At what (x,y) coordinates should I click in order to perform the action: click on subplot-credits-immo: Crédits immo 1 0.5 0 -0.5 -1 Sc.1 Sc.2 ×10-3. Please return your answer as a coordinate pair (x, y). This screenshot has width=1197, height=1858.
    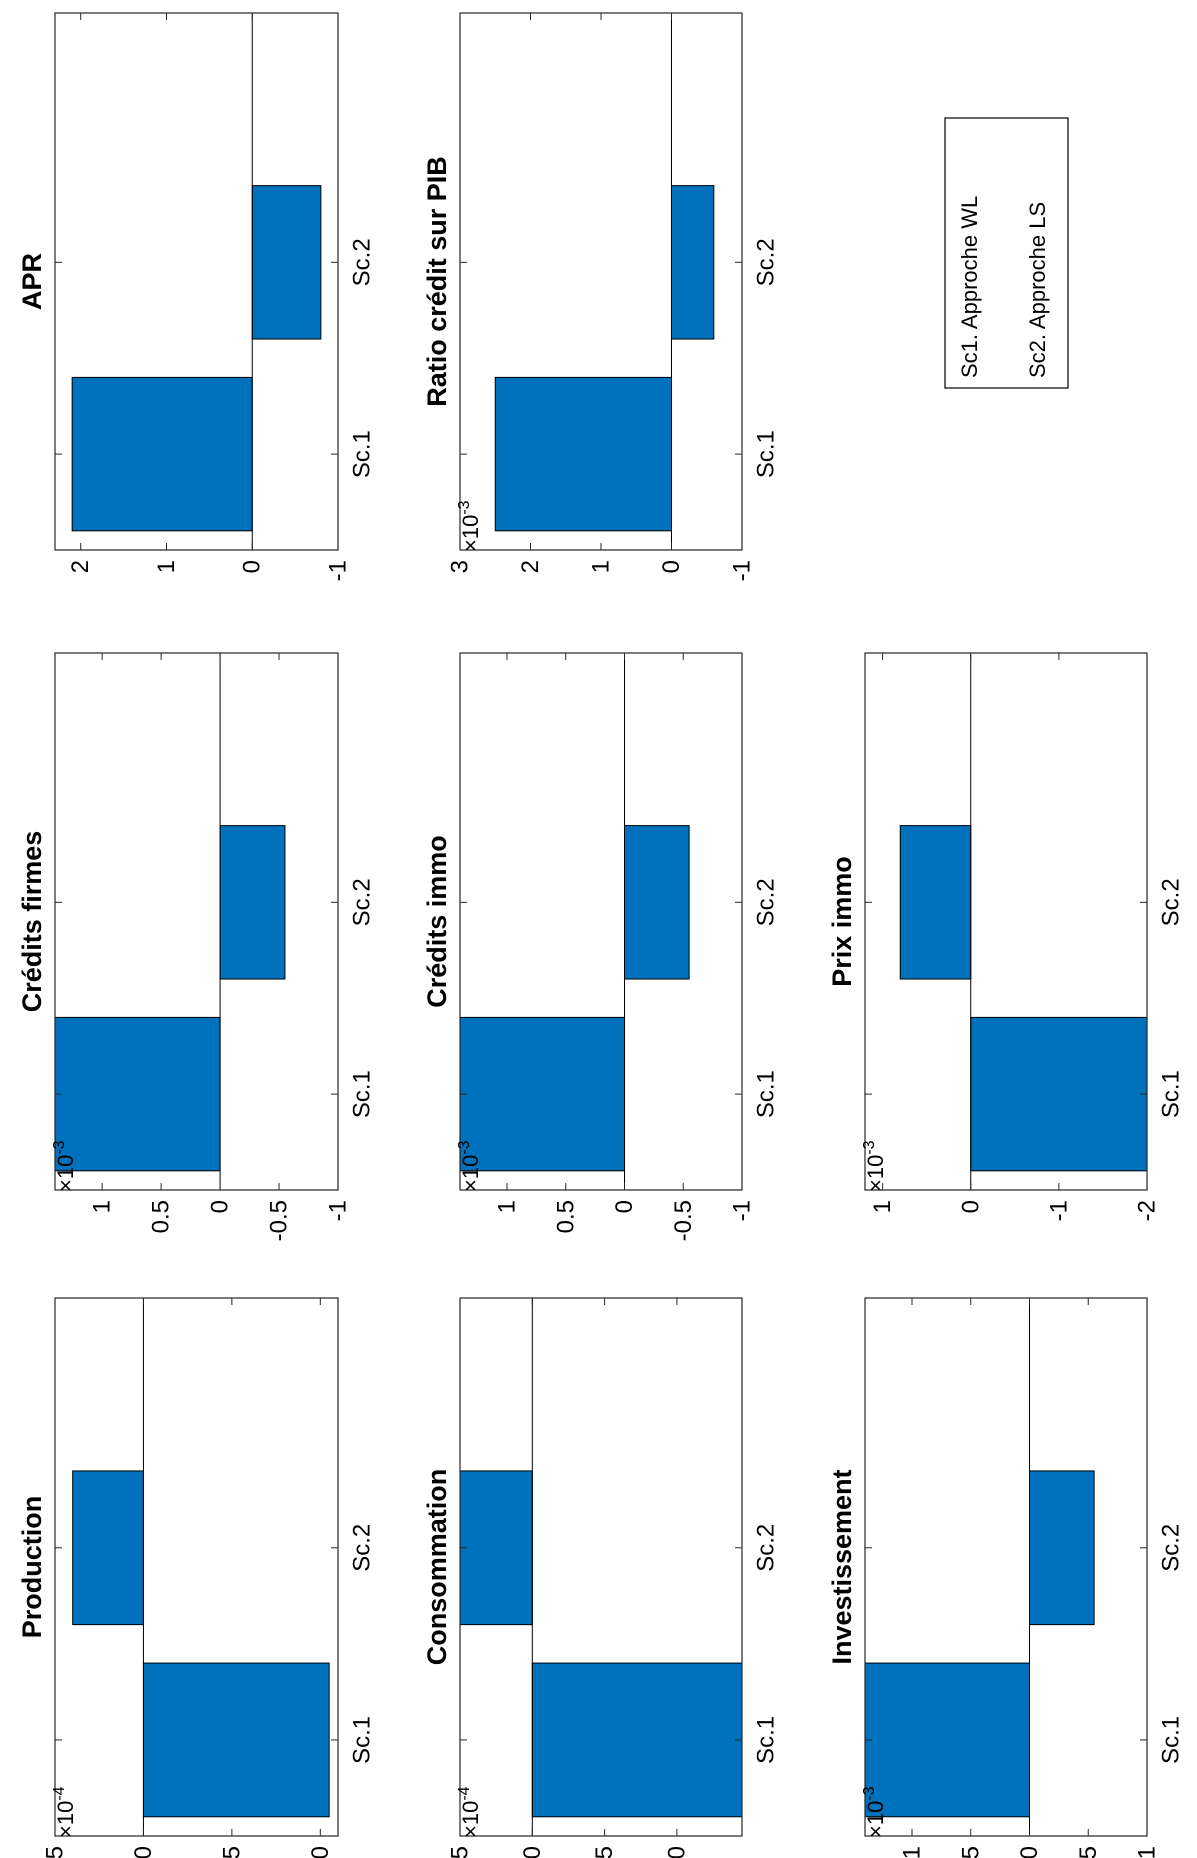
    Looking at the image, I should click on (601, 946).